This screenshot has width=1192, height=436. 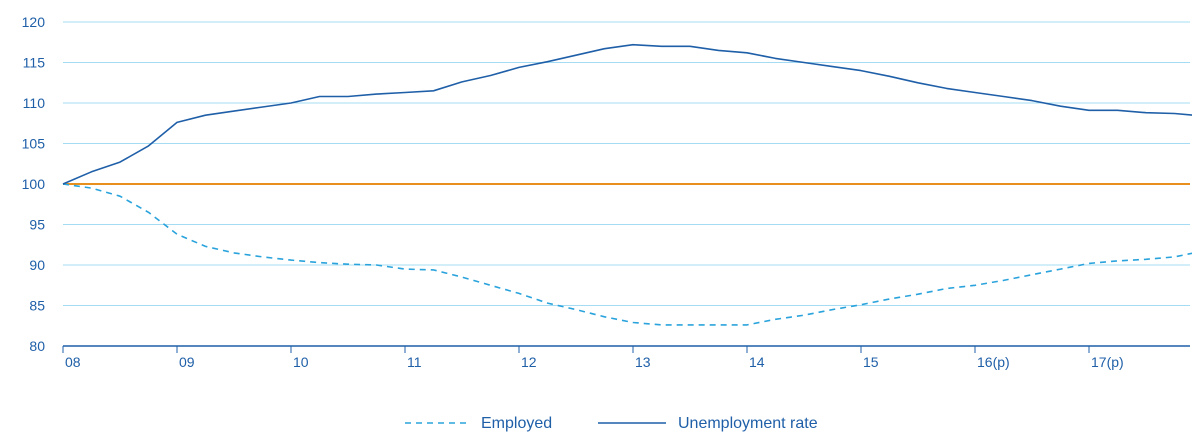 I want to click on legend: Employed Unemployment rate, so click(x=611, y=423).